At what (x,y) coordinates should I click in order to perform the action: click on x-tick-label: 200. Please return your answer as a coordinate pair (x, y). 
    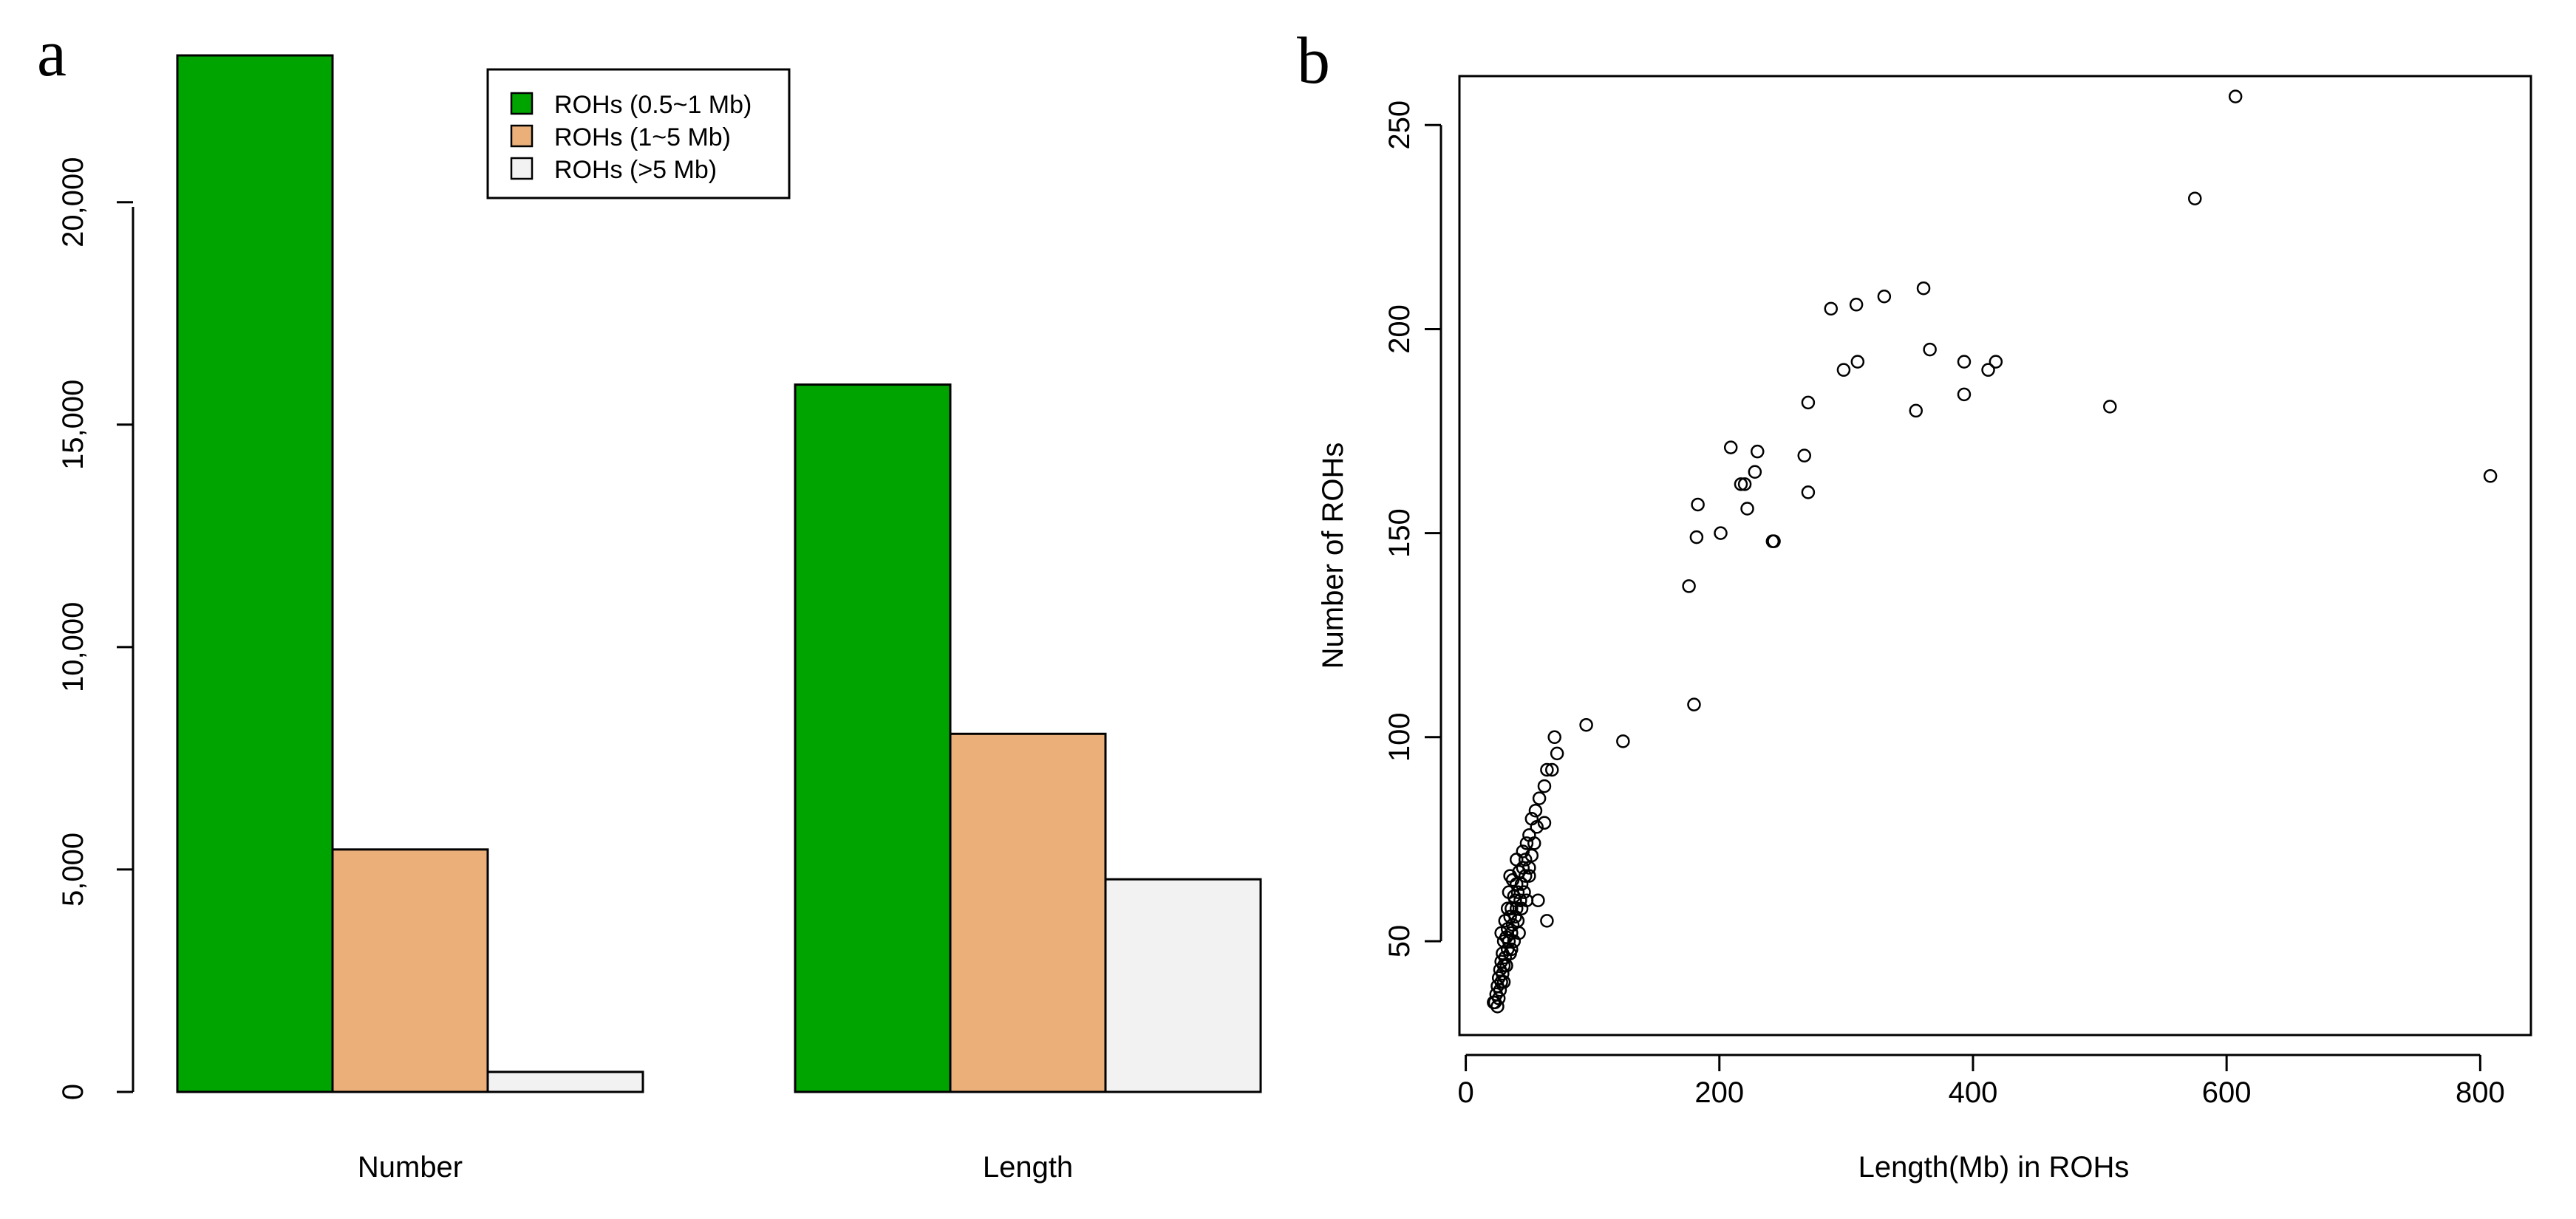
    Looking at the image, I should click on (1719, 1092).